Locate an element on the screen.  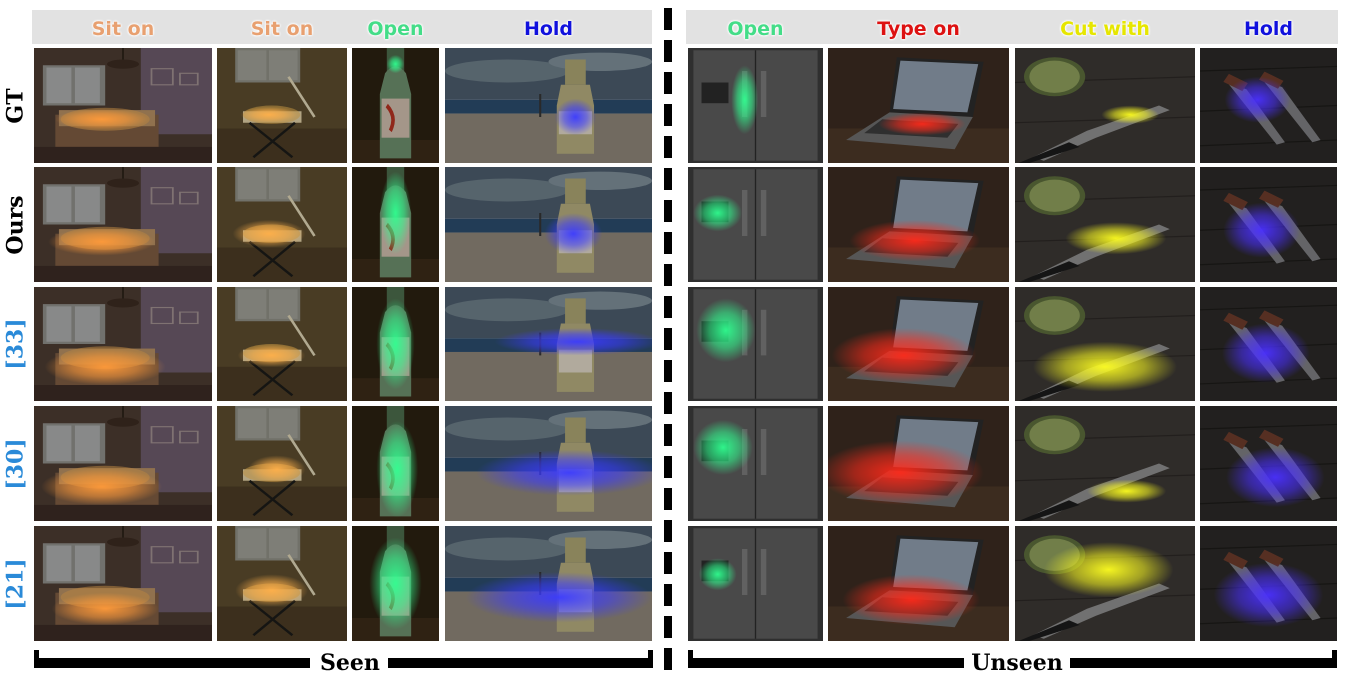
heatmap-image-r2-c0 is located at coordinates (123, 344).